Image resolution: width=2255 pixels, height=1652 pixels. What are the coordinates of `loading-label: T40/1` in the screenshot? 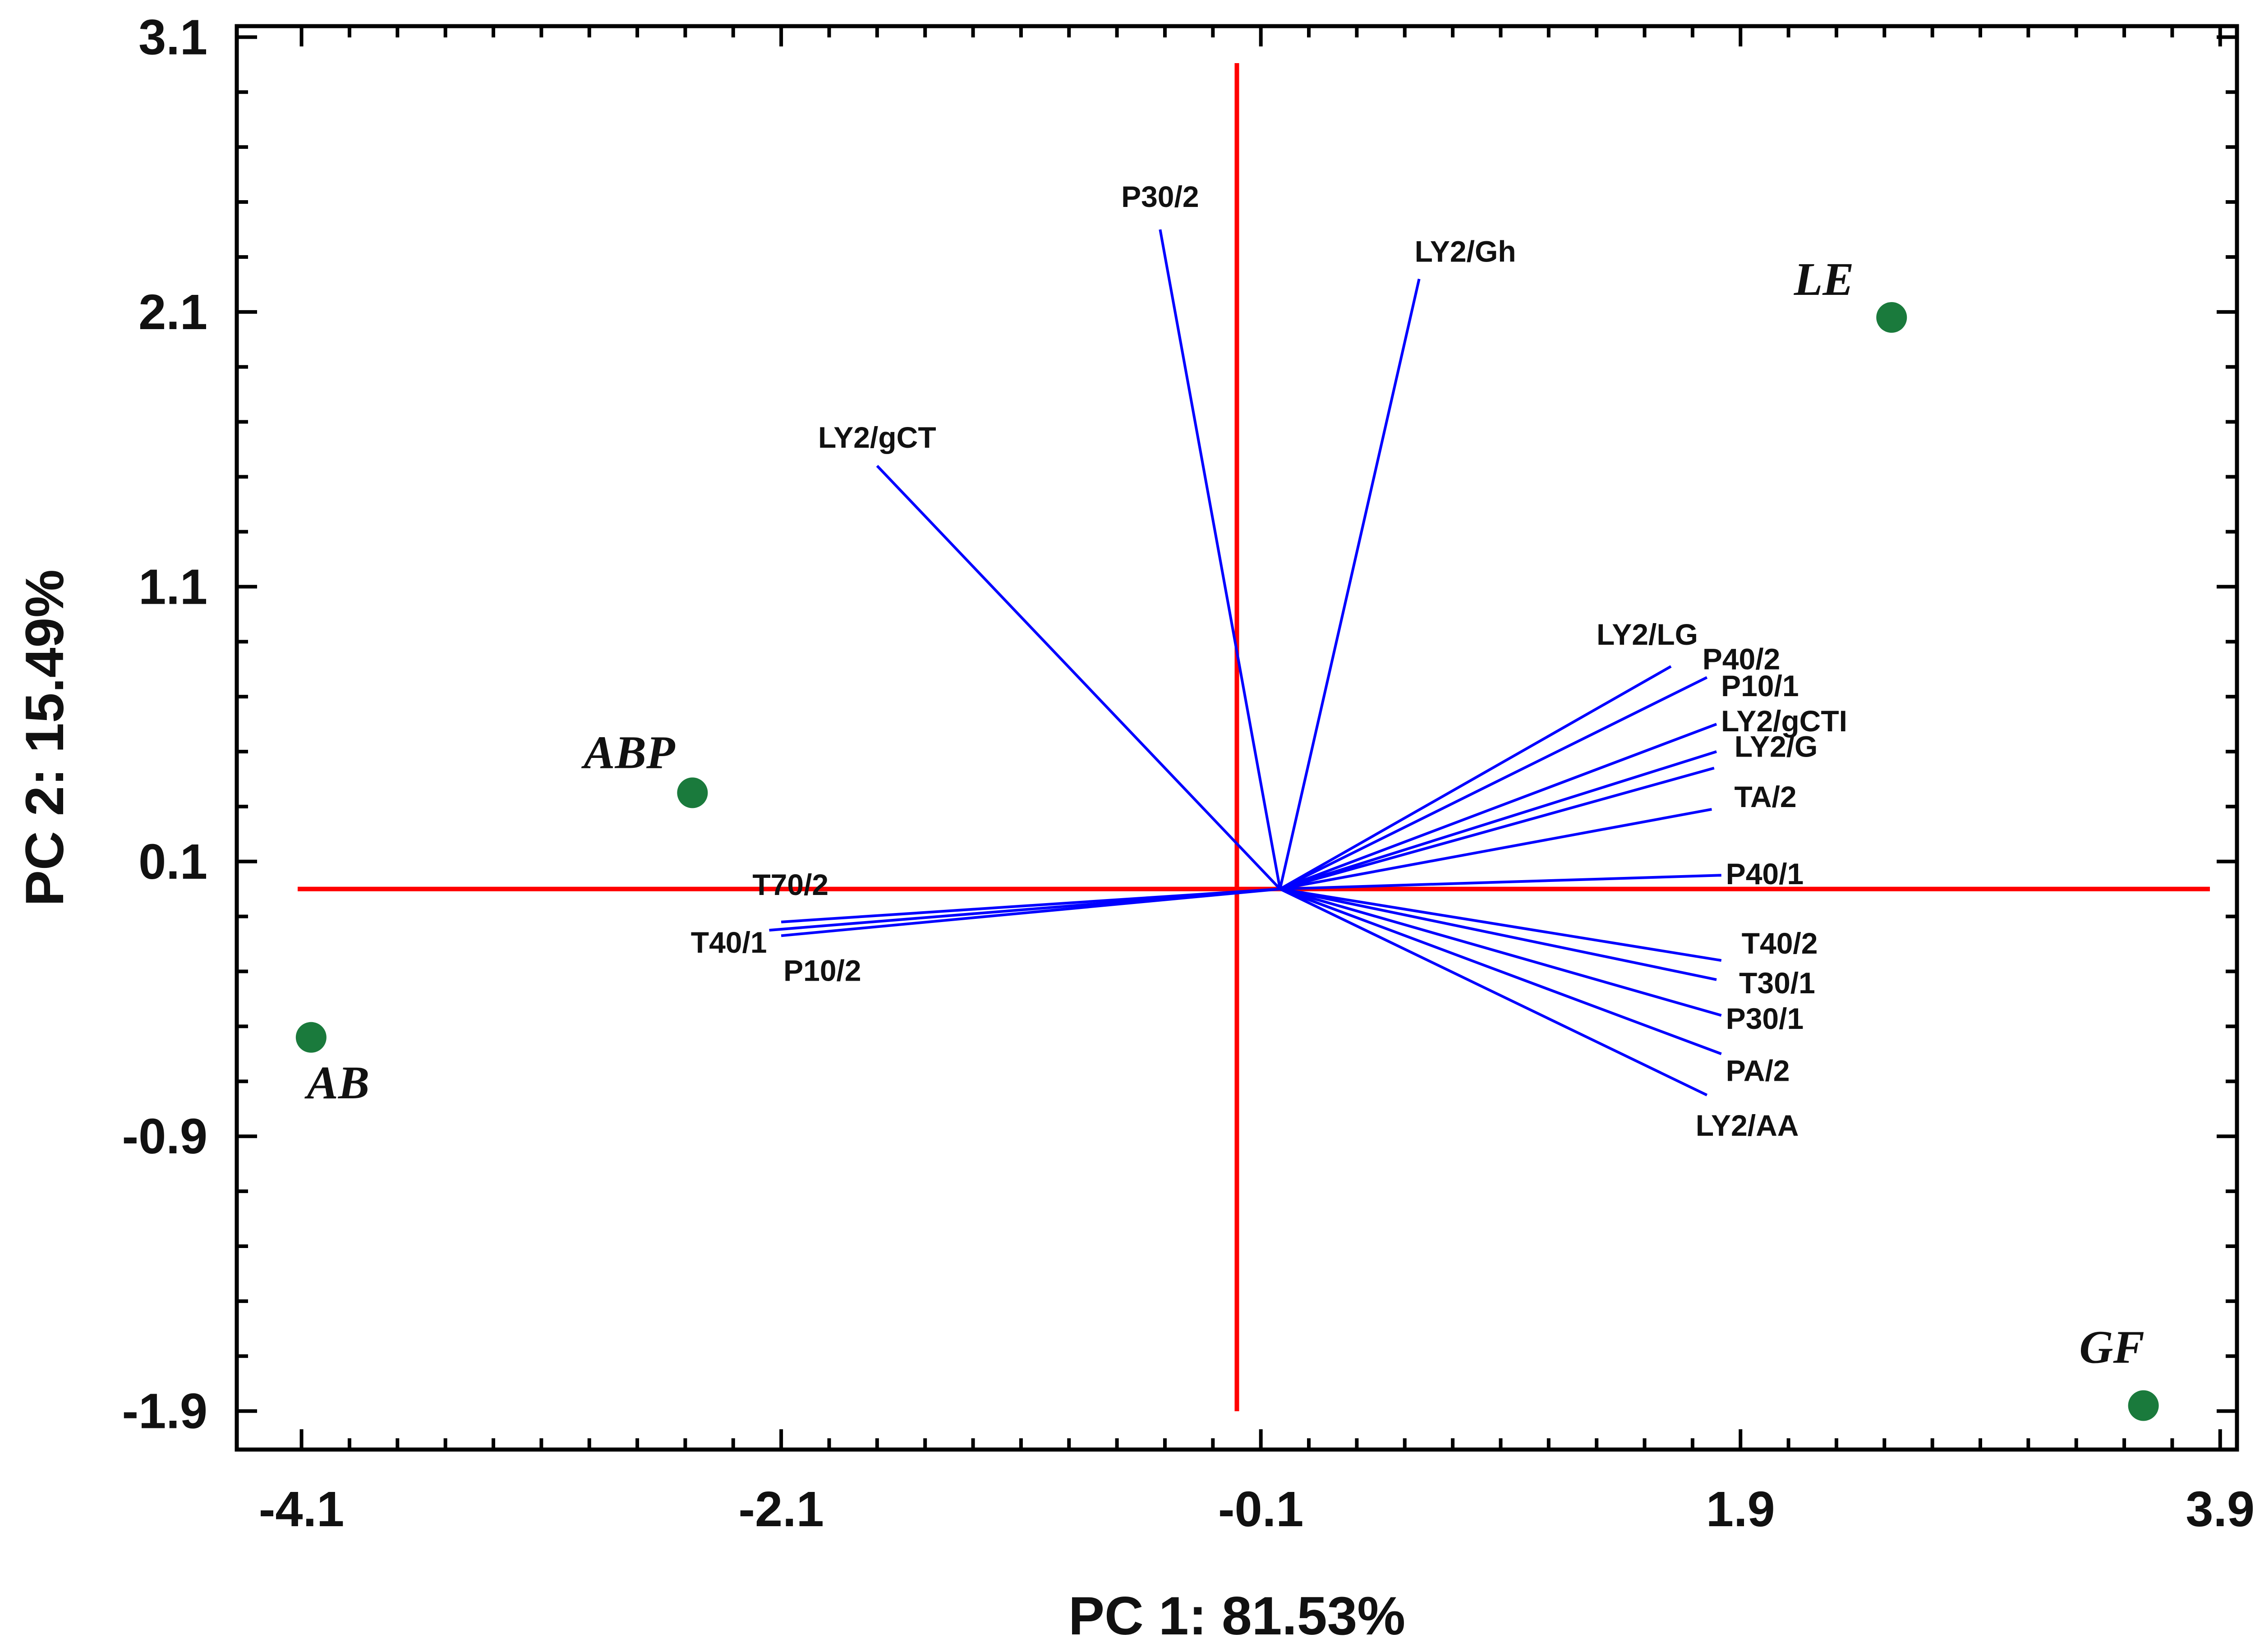 It's located at (729, 943).